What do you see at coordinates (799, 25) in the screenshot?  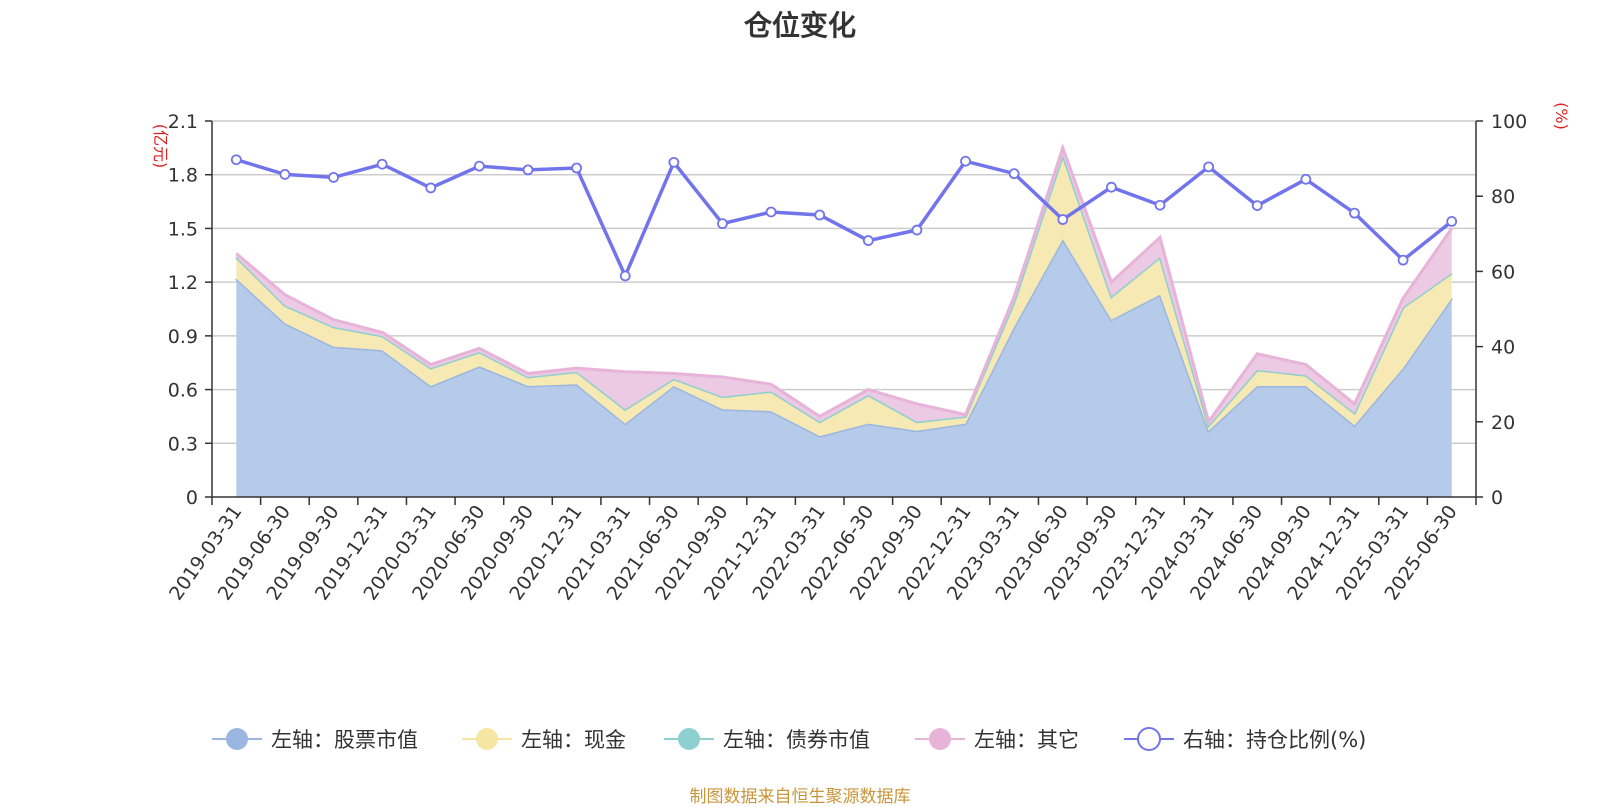 I see `chart-title: 仓位变化` at bounding box center [799, 25].